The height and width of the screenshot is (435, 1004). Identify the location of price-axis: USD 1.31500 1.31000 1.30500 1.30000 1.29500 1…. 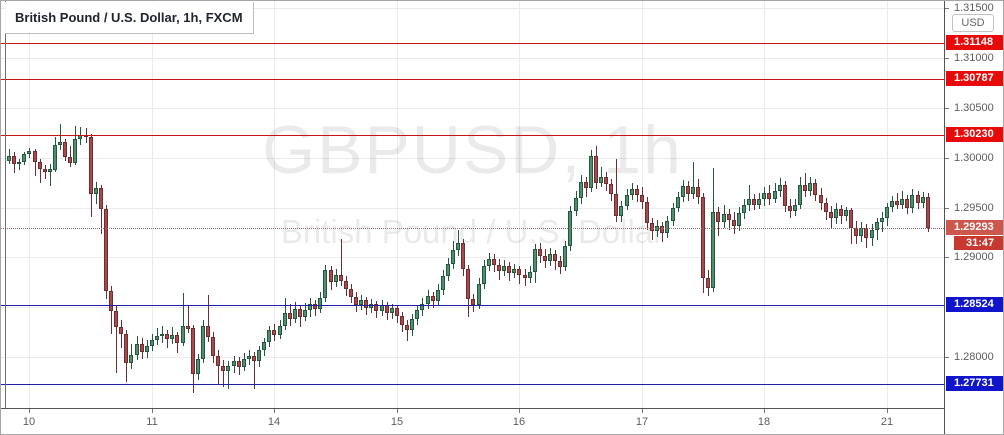
(973, 217).